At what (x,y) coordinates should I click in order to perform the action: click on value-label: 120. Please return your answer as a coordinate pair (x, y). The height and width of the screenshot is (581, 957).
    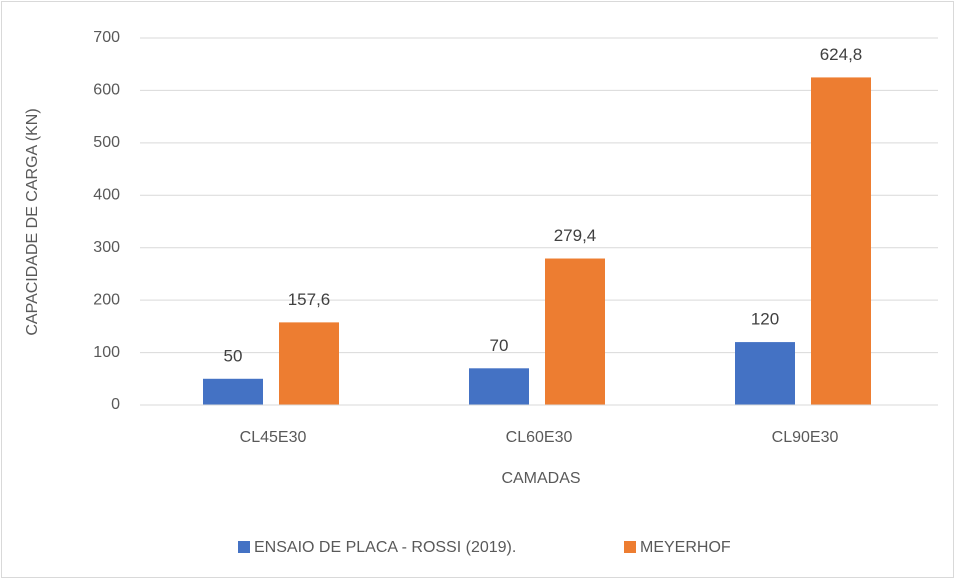
    Looking at the image, I should click on (765, 319).